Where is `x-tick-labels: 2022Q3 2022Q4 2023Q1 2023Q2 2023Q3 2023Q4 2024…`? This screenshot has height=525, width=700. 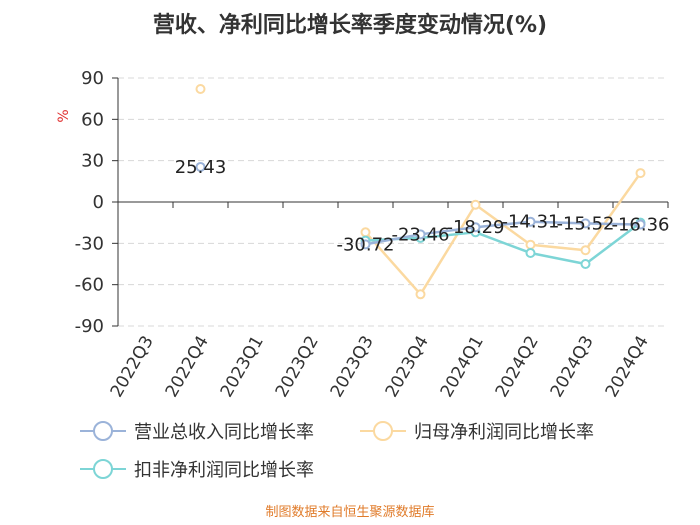
x-tick-labels: 2022Q3 2022Q4 2023Q1 2023Q2 2023Q3 2023Q4 2024… is located at coordinates (380, 367).